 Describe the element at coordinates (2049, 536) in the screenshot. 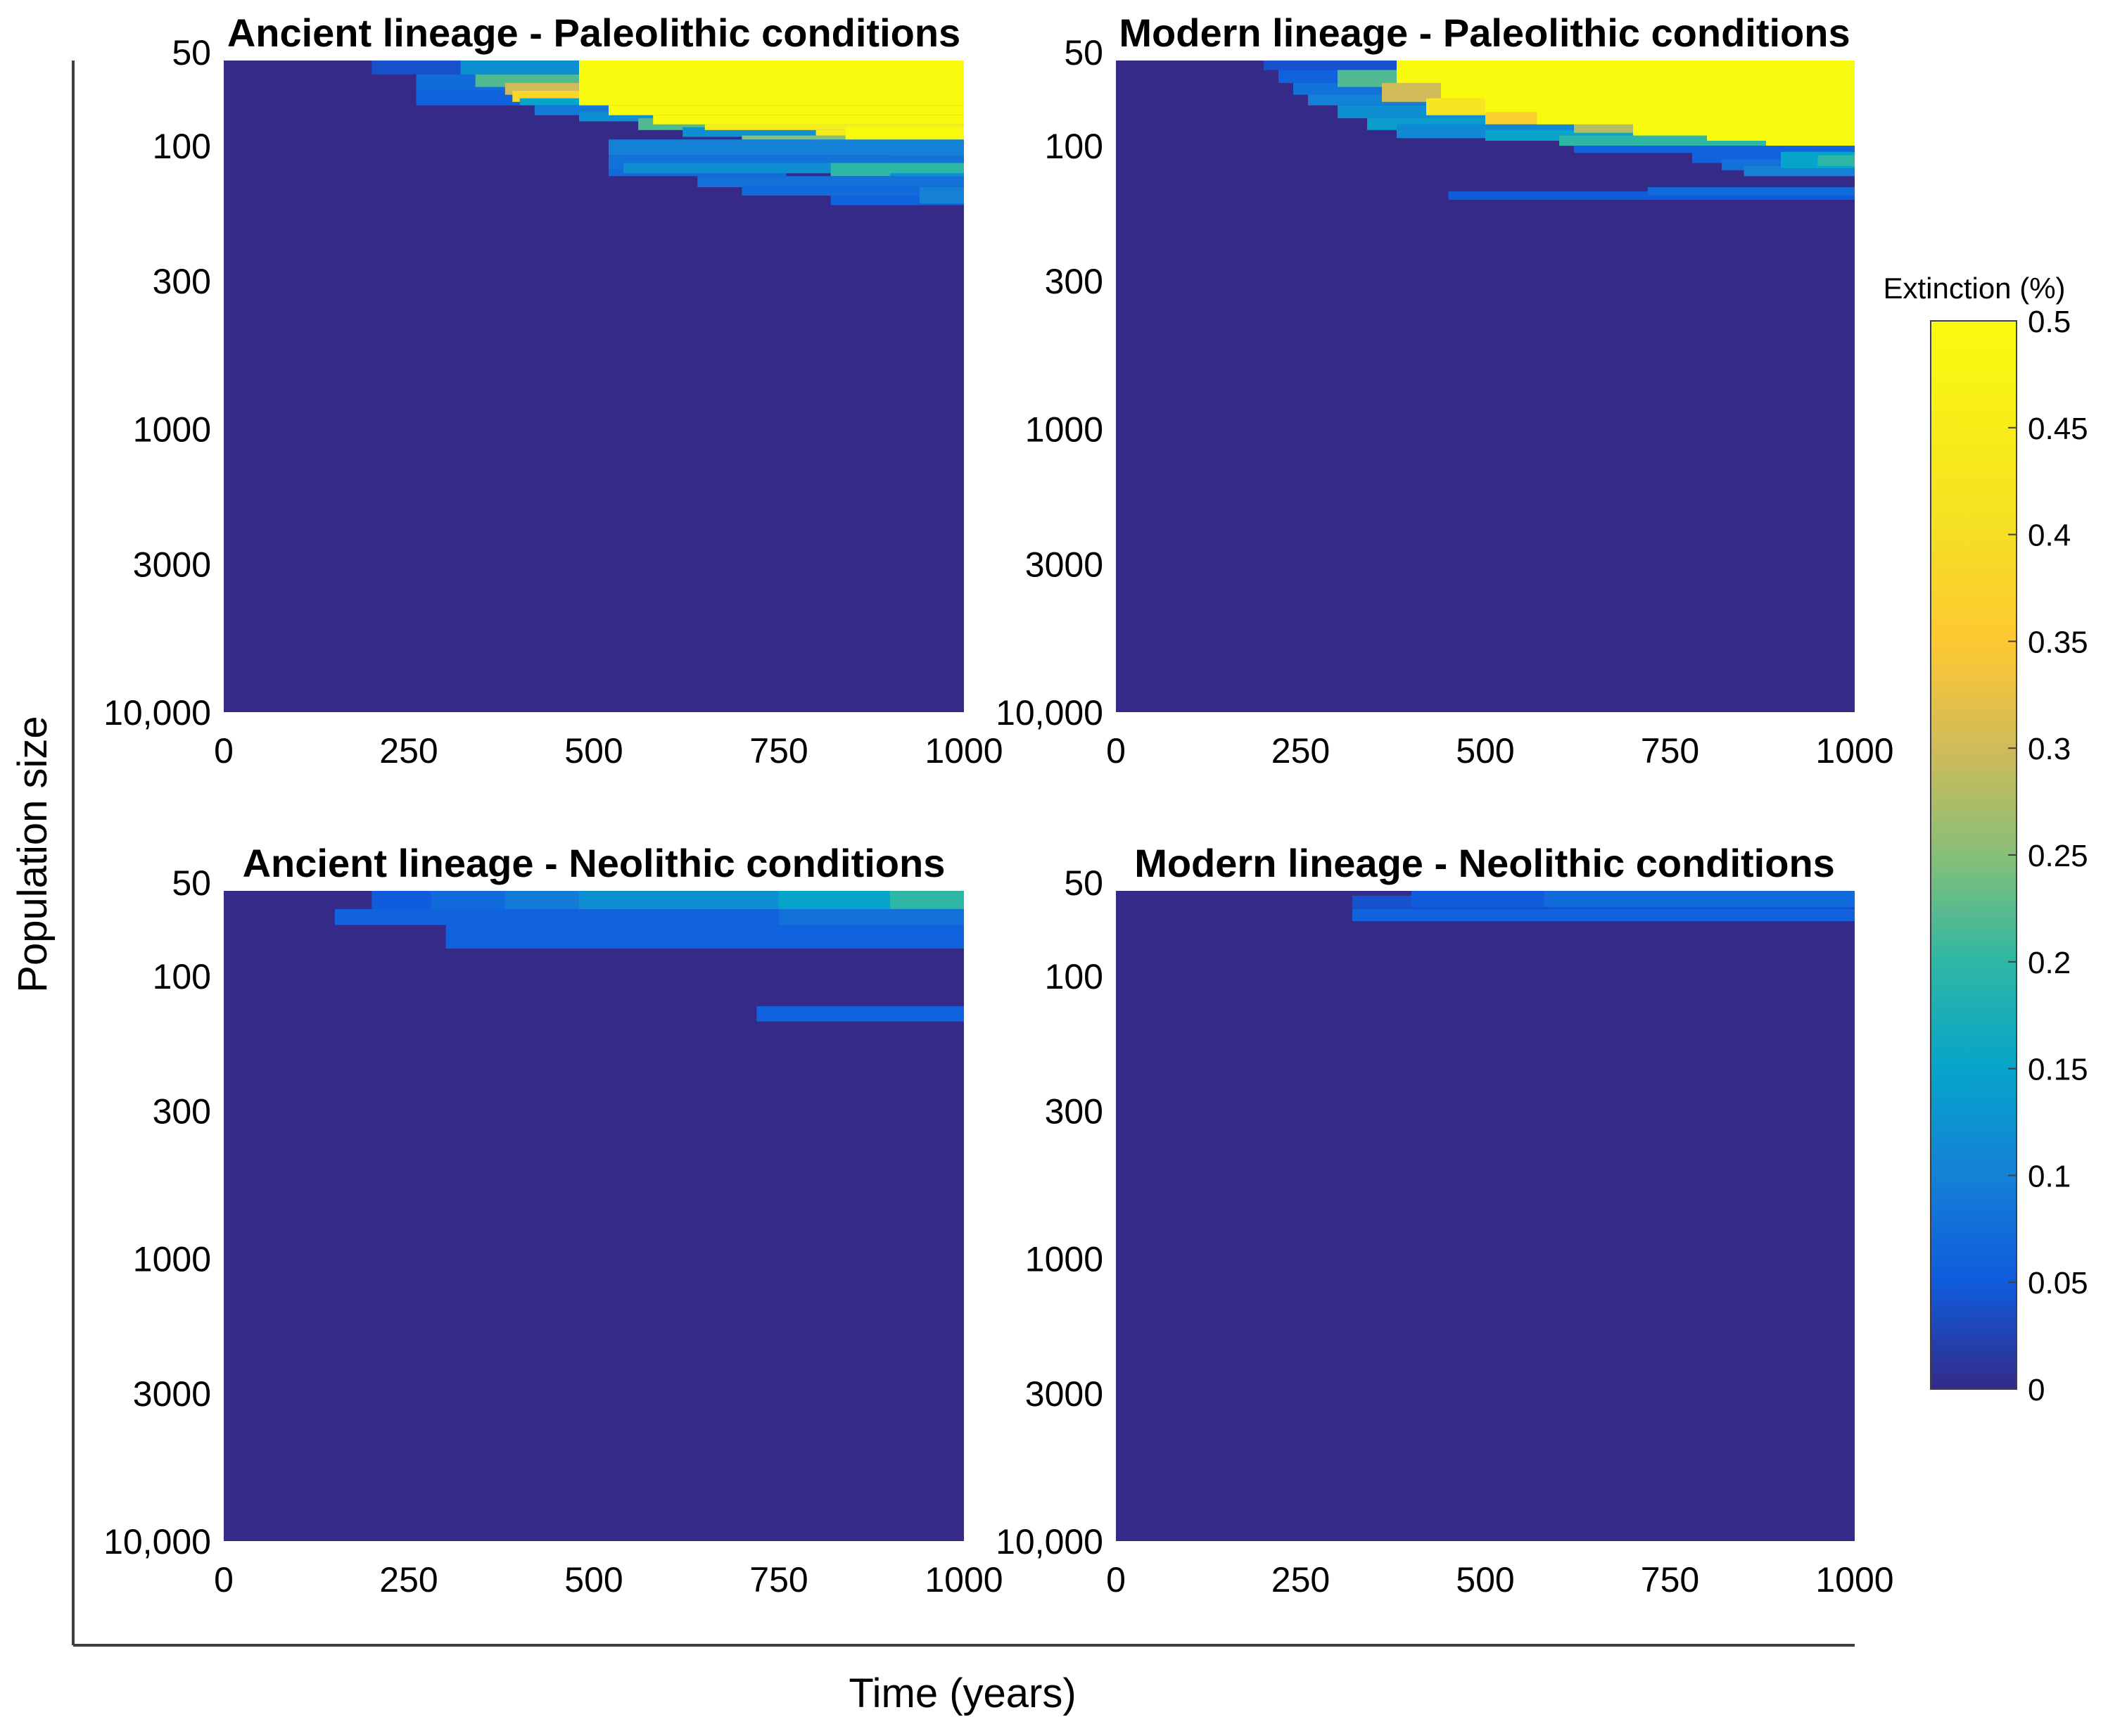

I see `colorbar-tick-label: 0.4` at that location.